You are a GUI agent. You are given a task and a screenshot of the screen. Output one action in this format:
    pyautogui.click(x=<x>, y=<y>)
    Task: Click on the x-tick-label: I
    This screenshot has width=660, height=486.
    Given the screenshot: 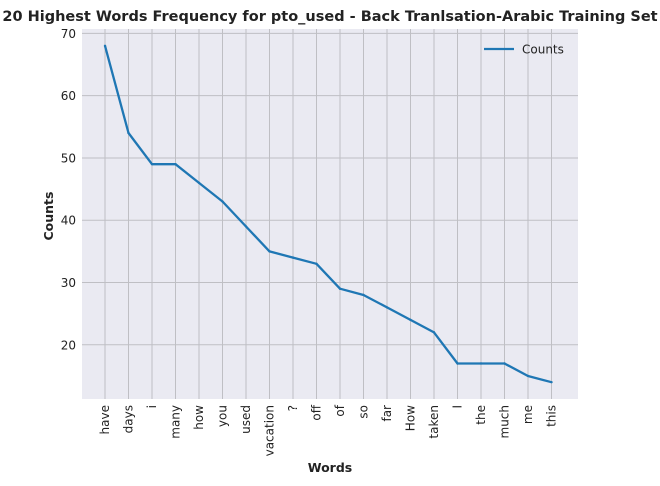 What is the action you would take?
    pyautogui.click(x=458, y=407)
    